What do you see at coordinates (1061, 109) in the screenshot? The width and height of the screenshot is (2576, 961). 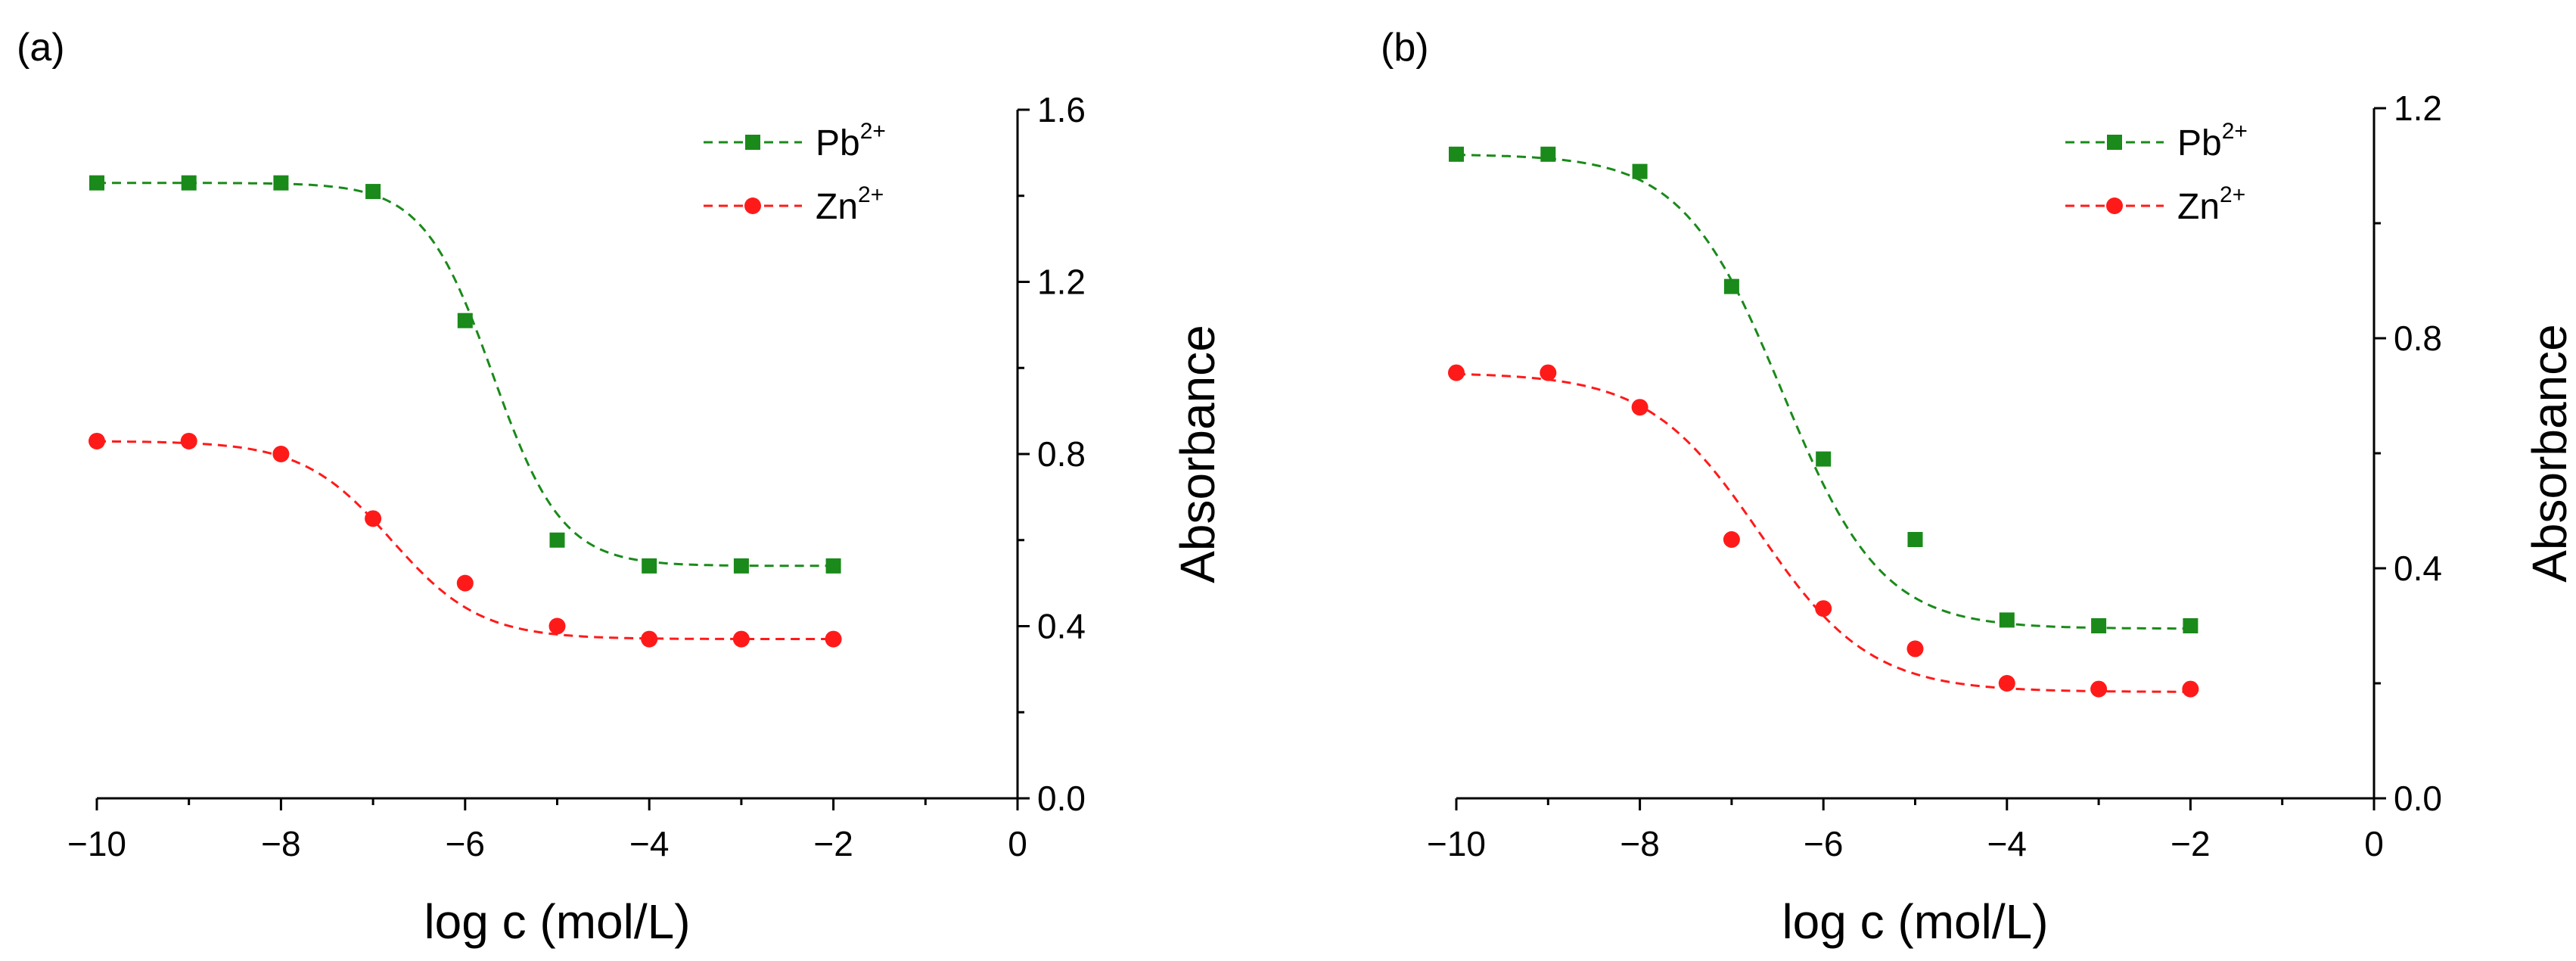 I see `y-tick-label: 1.6` at bounding box center [1061, 109].